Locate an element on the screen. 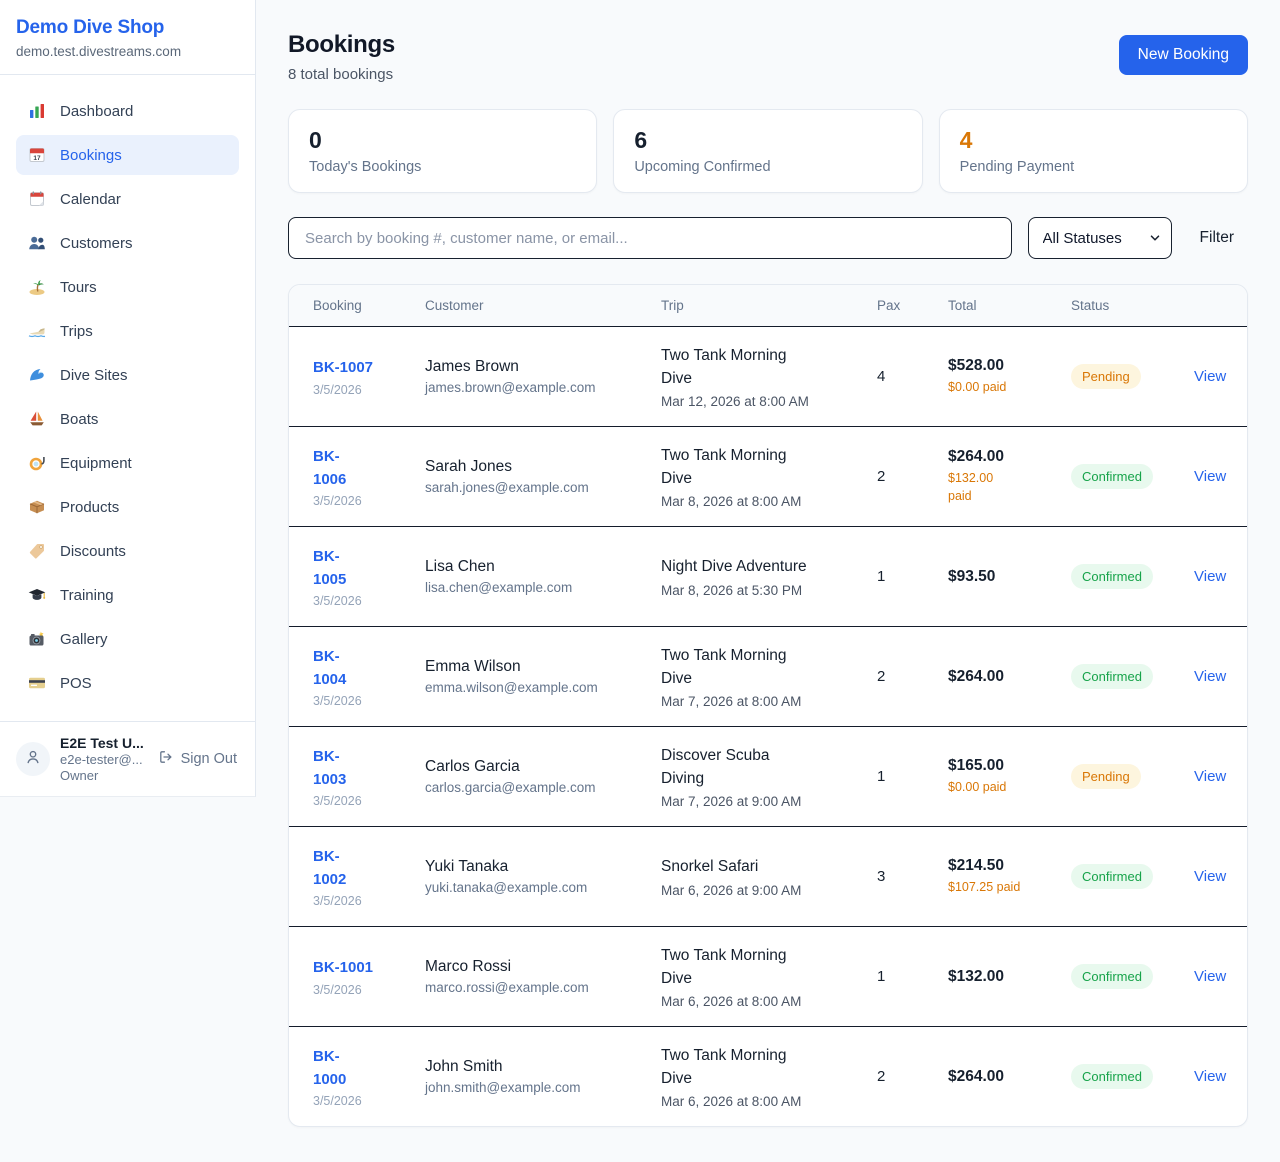 Image resolution: width=1280 pixels, height=1162 pixels. sidebar-item-training: Training is located at coordinates (127, 595).